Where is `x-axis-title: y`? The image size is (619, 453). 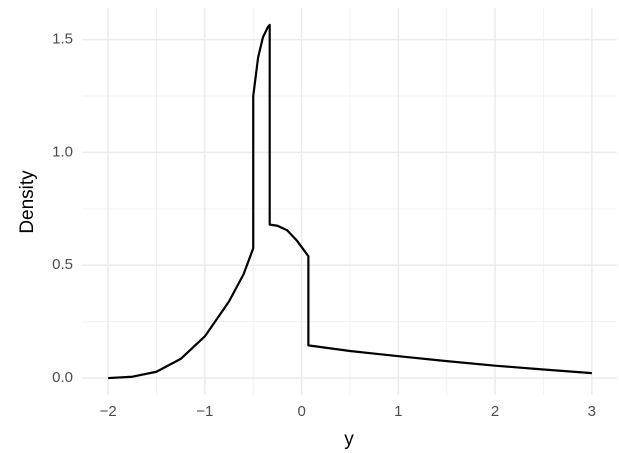
x-axis-title: y is located at coordinates (349, 439).